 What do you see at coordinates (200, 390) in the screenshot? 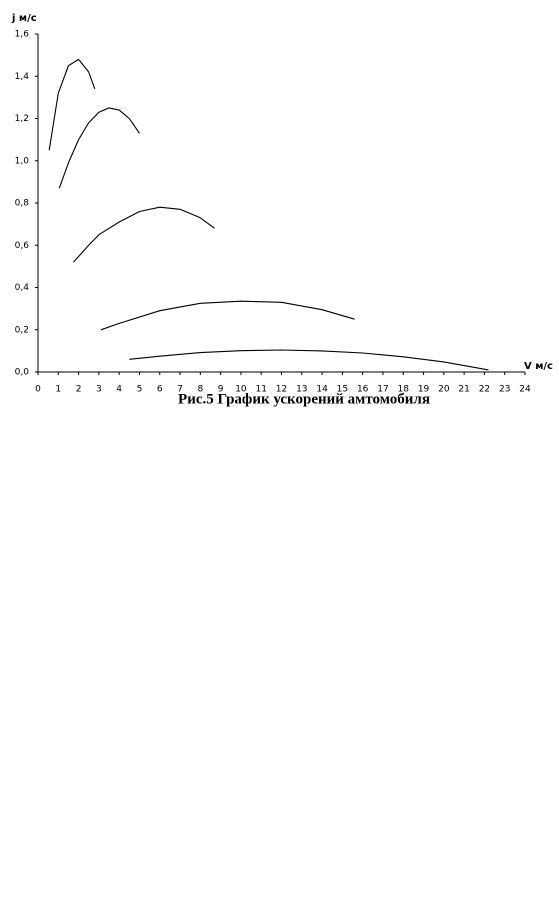
I see `x-tick-label: 8` at bounding box center [200, 390].